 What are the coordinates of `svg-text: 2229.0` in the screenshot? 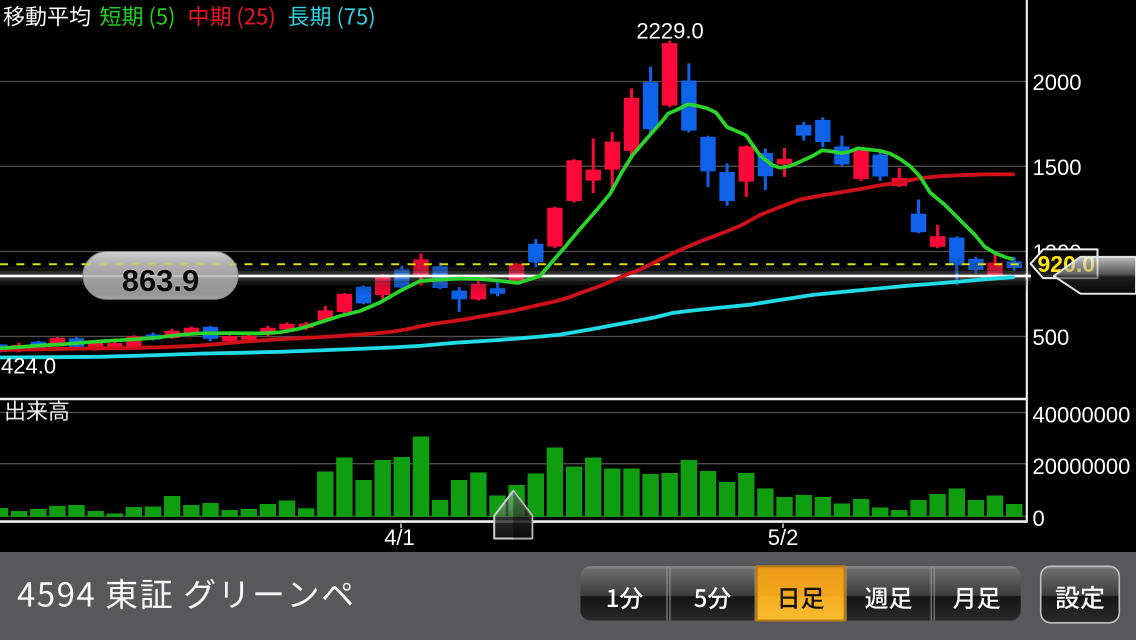 It's located at (669, 31).